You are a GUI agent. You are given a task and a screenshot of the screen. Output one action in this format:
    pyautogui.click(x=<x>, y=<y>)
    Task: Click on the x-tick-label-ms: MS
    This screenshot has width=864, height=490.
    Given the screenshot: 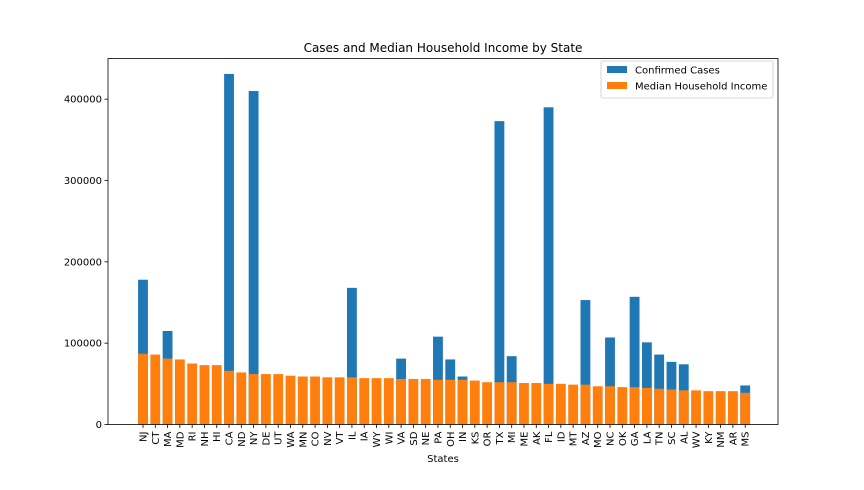 What is the action you would take?
    pyautogui.click(x=746, y=439)
    